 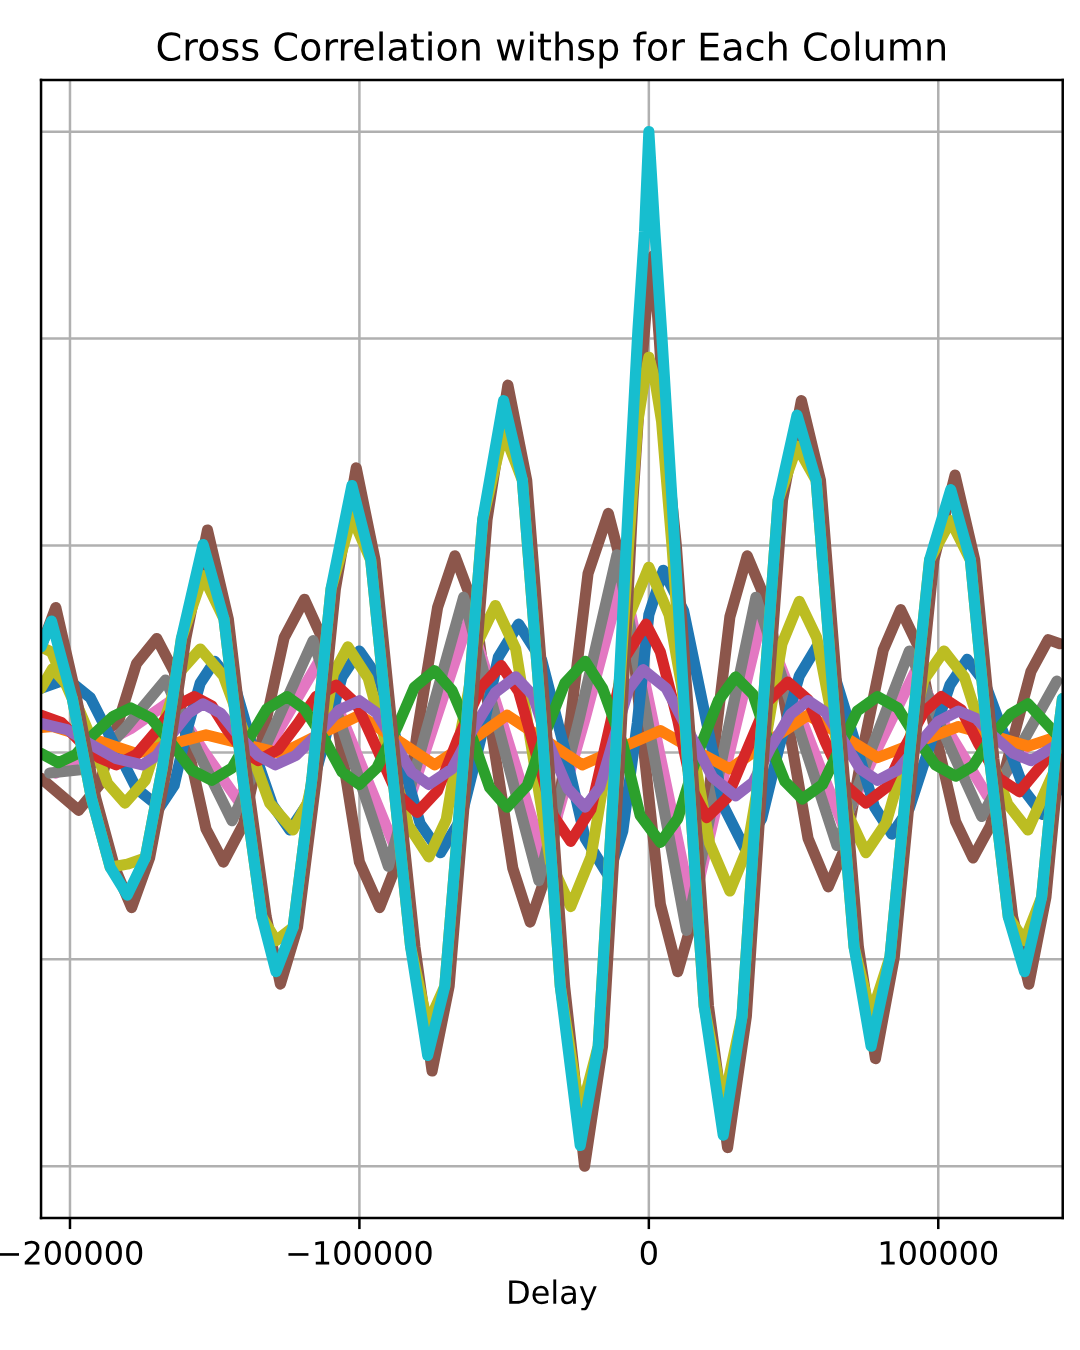 What do you see at coordinates (360, 1252) in the screenshot?
I see `x-tick-label: −100000` at bounding box center [360, 1252].